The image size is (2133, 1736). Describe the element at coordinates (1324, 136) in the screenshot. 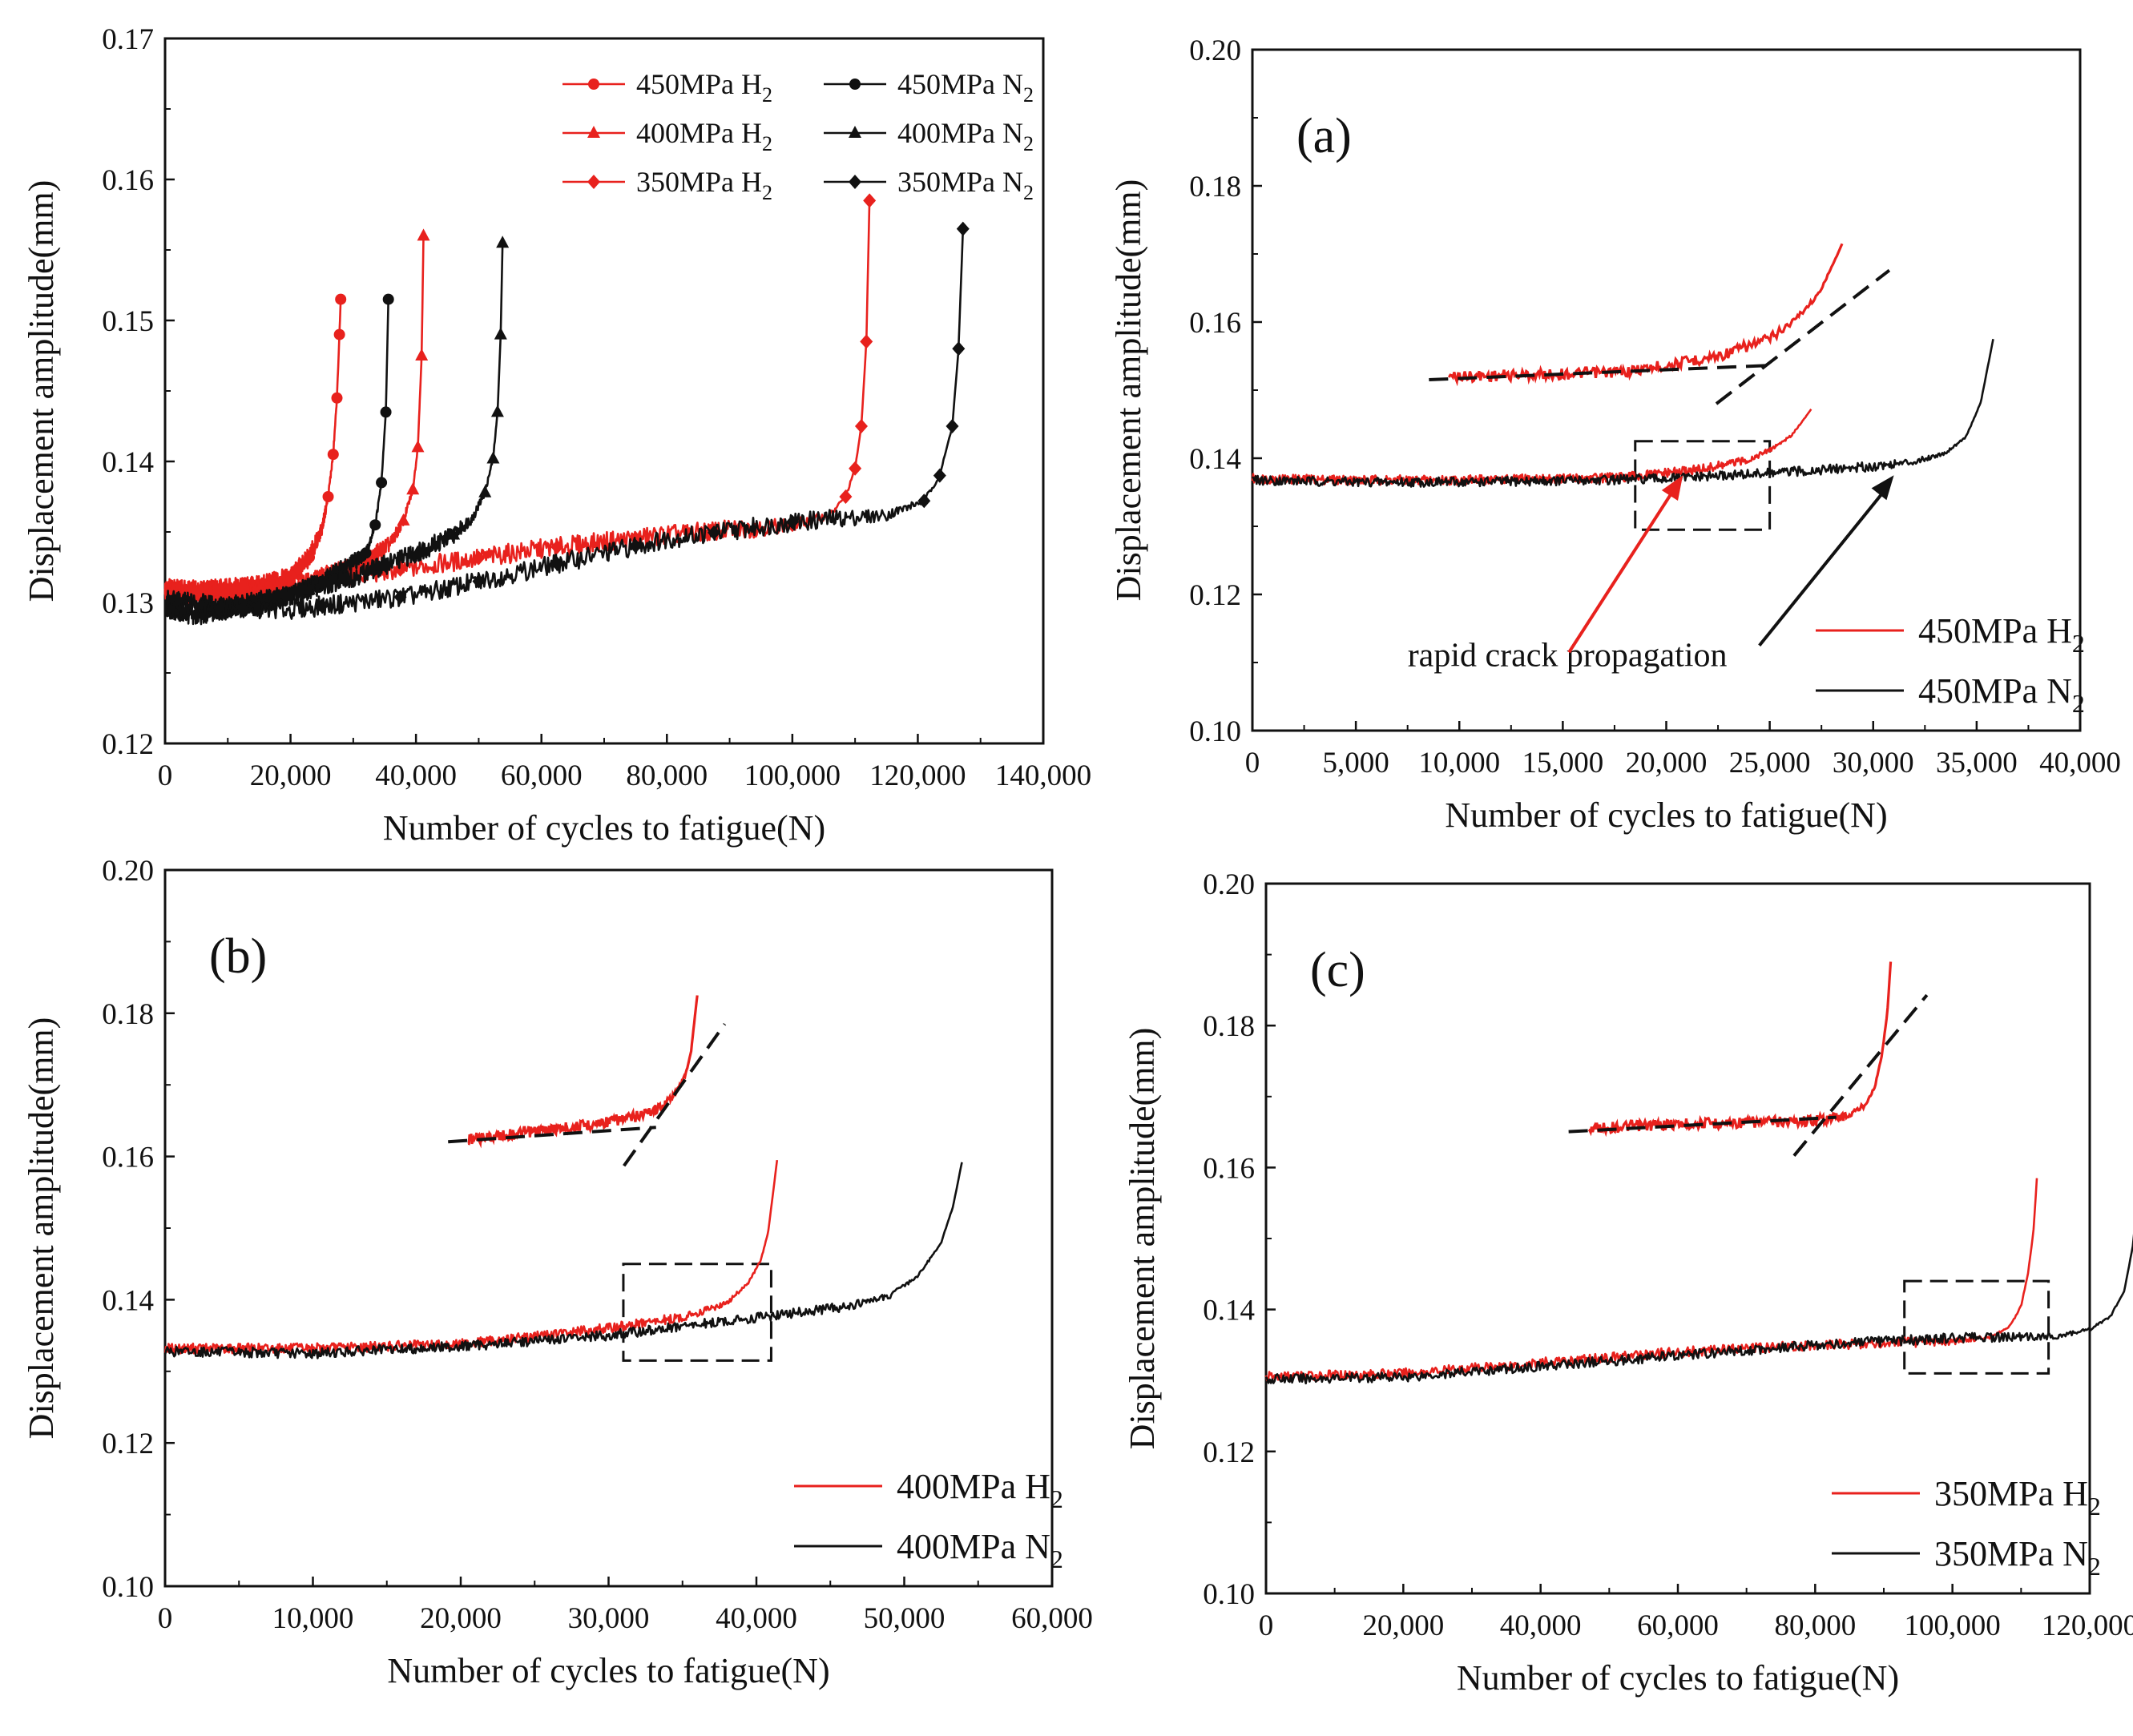

I see `panel-label: (a)` at that location.